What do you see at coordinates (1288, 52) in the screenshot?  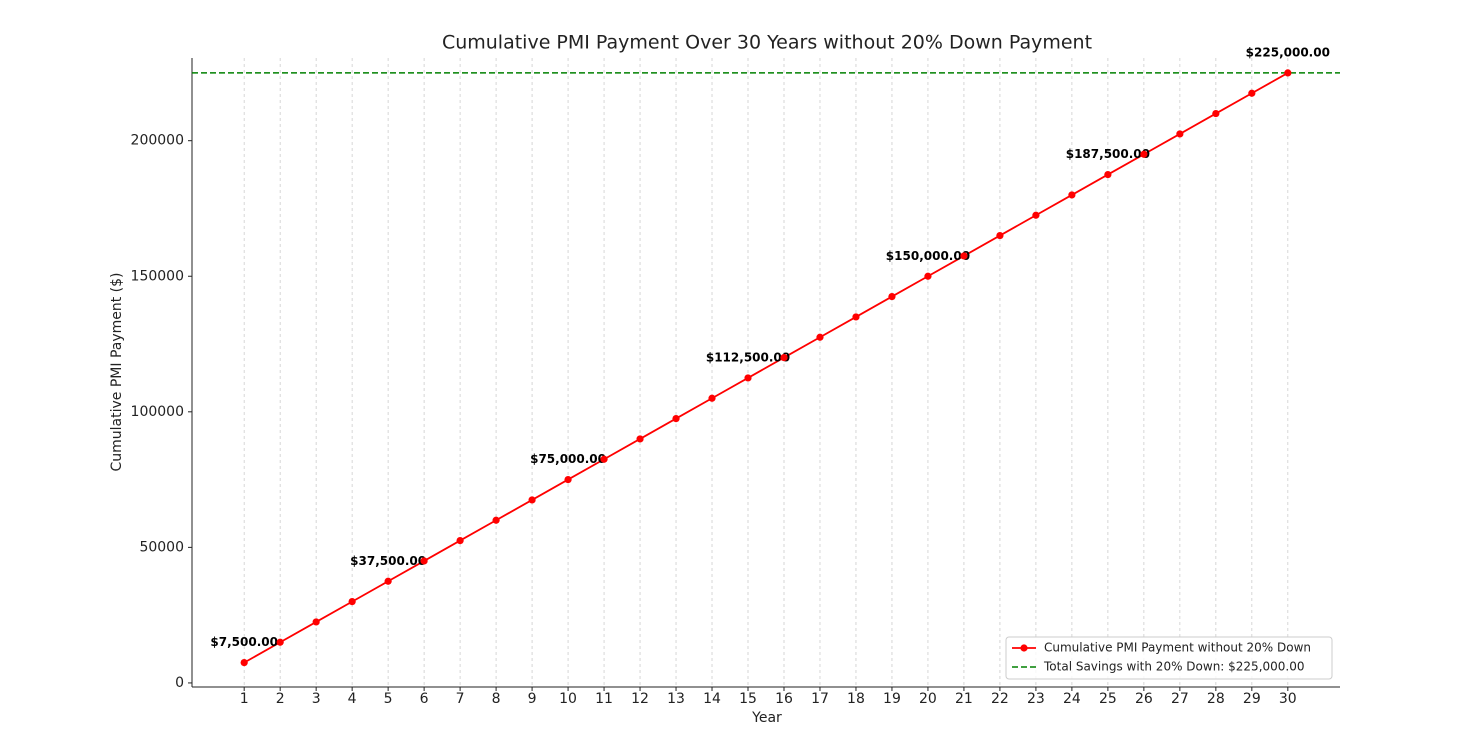 I see `data-label: $225,000.00` at bounding box center [1288, 52].